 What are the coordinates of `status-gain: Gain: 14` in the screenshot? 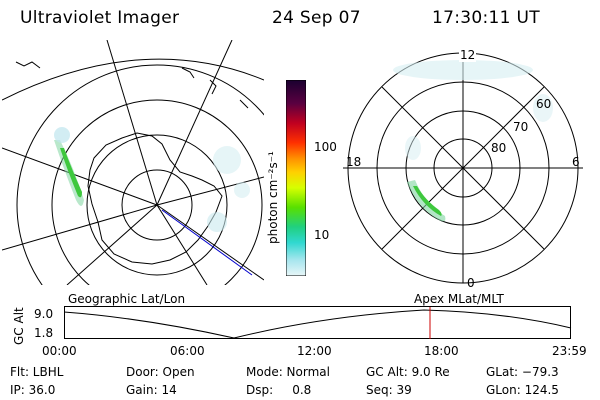 It's located at (151, 390).